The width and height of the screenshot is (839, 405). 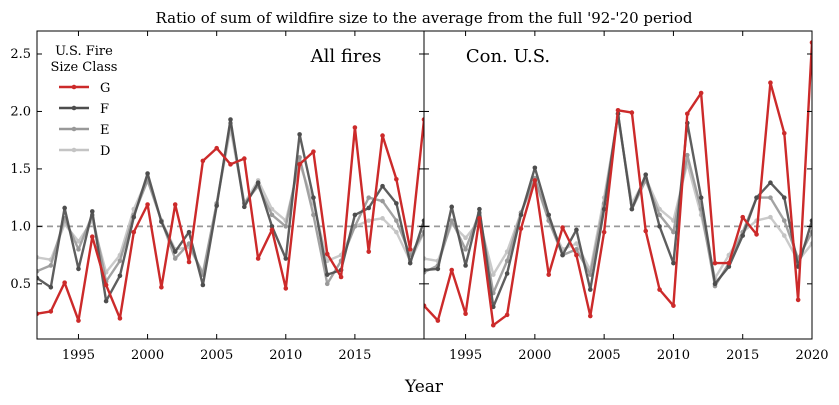 I want to click on legend-label-D: D, so click(x=105, y=151).